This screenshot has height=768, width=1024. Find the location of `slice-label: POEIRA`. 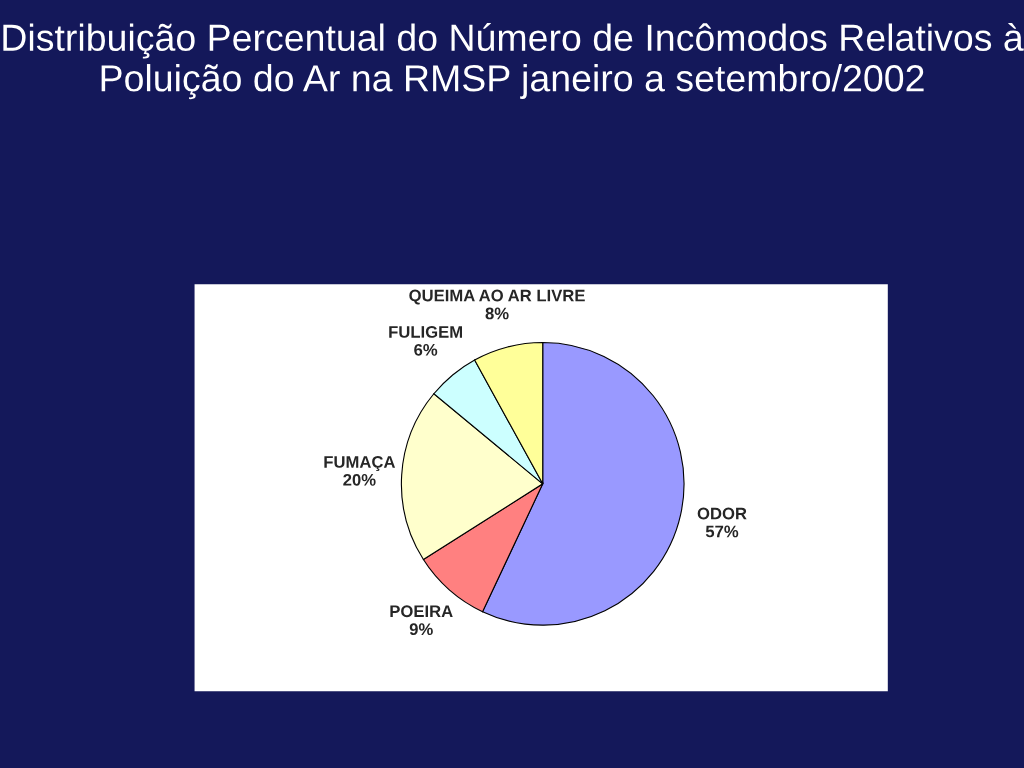

slice-label: POEIRA is located at coordinates (421, 611).